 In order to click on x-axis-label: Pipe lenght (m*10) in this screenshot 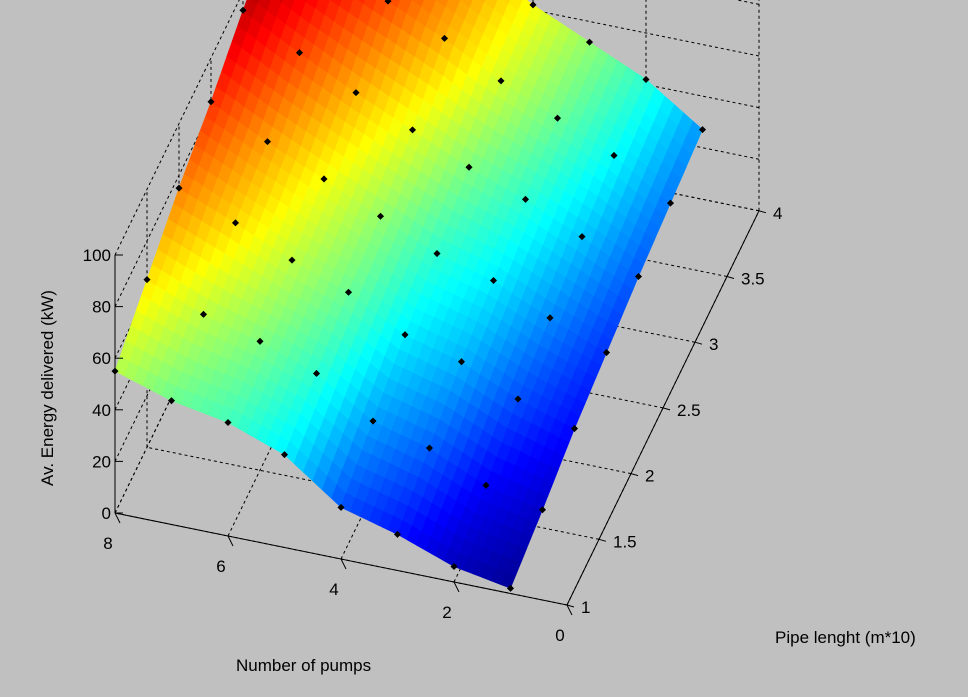, I will do `click(845, 637)`.